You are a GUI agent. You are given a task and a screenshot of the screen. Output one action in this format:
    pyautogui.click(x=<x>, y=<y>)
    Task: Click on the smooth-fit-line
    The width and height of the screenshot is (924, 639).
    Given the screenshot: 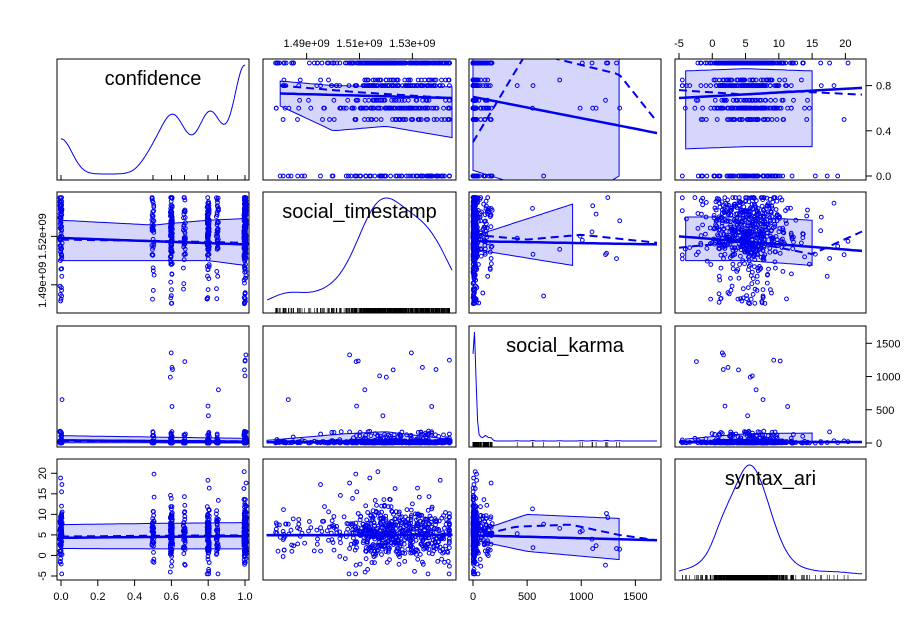 What is the action you would take?
    pyautogui.click(x=770, y=243)
    